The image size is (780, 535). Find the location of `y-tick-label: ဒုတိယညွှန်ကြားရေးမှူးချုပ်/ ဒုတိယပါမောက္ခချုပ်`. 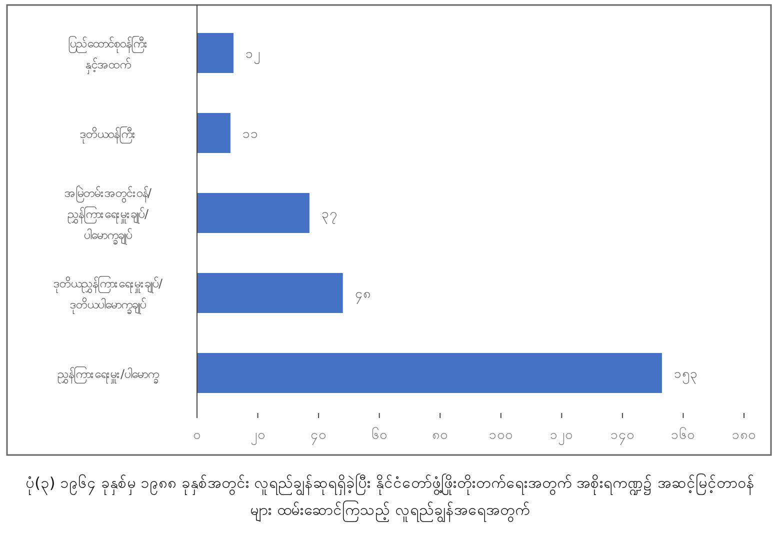

y-tick-label: ဒုတိယညွှန်ကြားရေးမှူးချုပ်/ ဒုတိယပါမောက္ခချုပ် is located at coordinates (108, 294).